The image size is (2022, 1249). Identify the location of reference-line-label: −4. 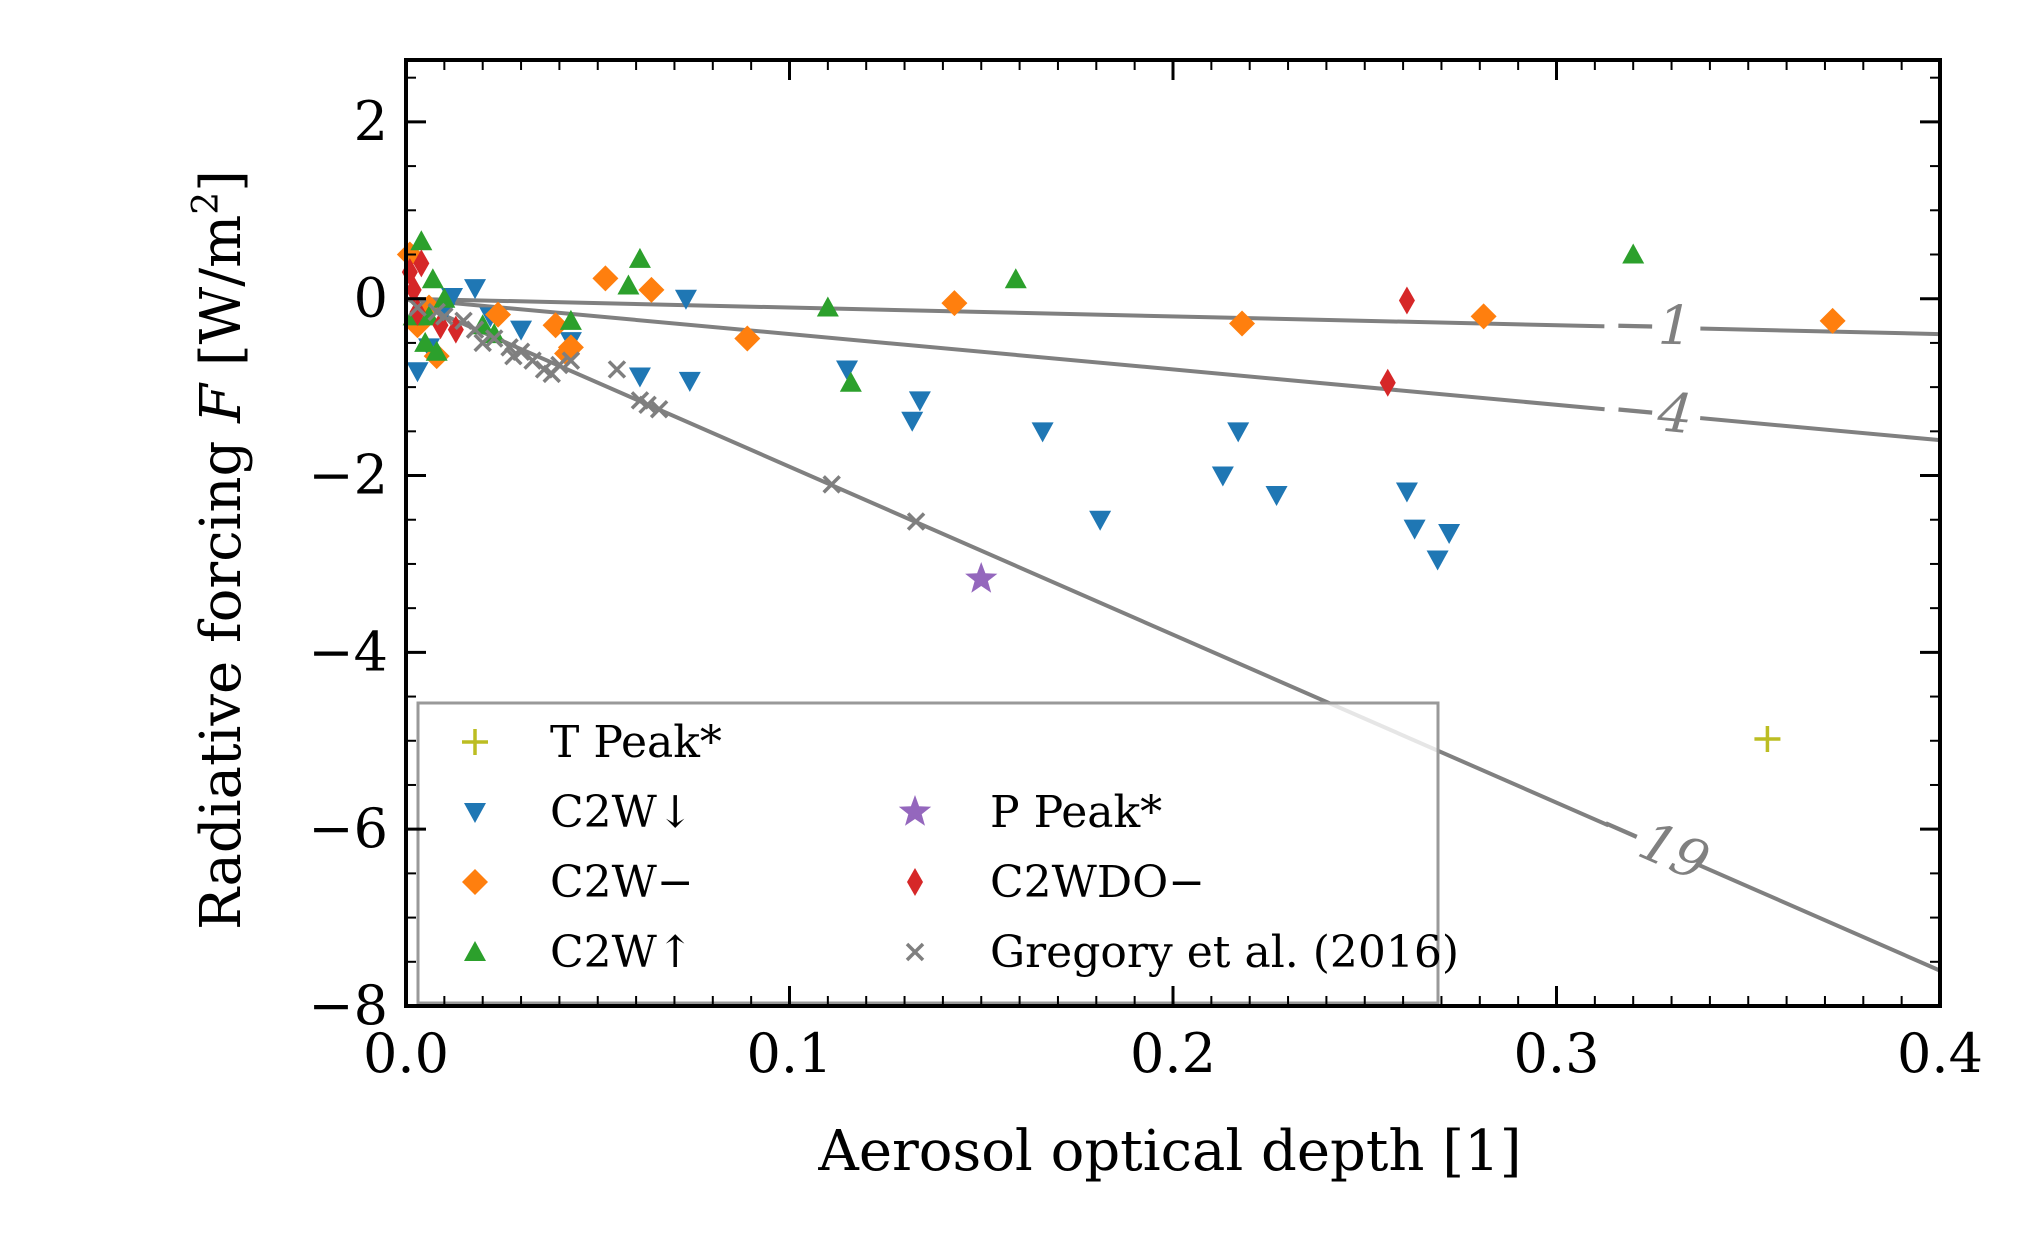
(1652, 411).